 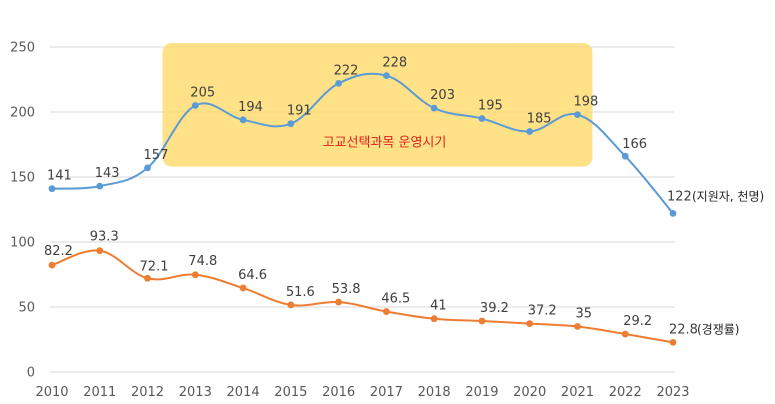 I want to click on data-label: 37.2, so click(x=542, y=311).